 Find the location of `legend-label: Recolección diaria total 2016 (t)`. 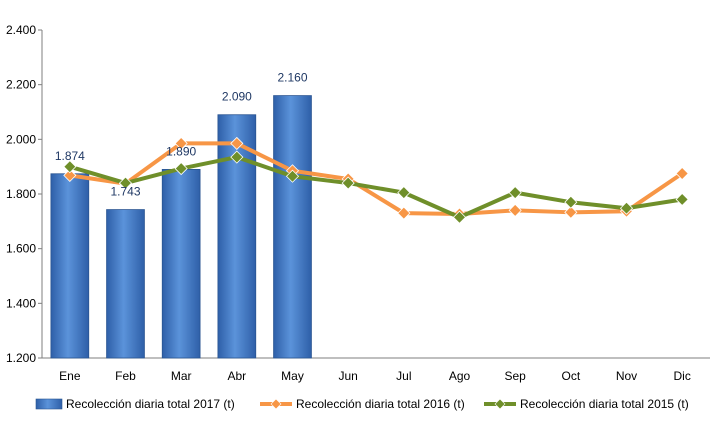

legend-label: Recolección diaria total 2016 (t) is located at coordinates (380, 404).